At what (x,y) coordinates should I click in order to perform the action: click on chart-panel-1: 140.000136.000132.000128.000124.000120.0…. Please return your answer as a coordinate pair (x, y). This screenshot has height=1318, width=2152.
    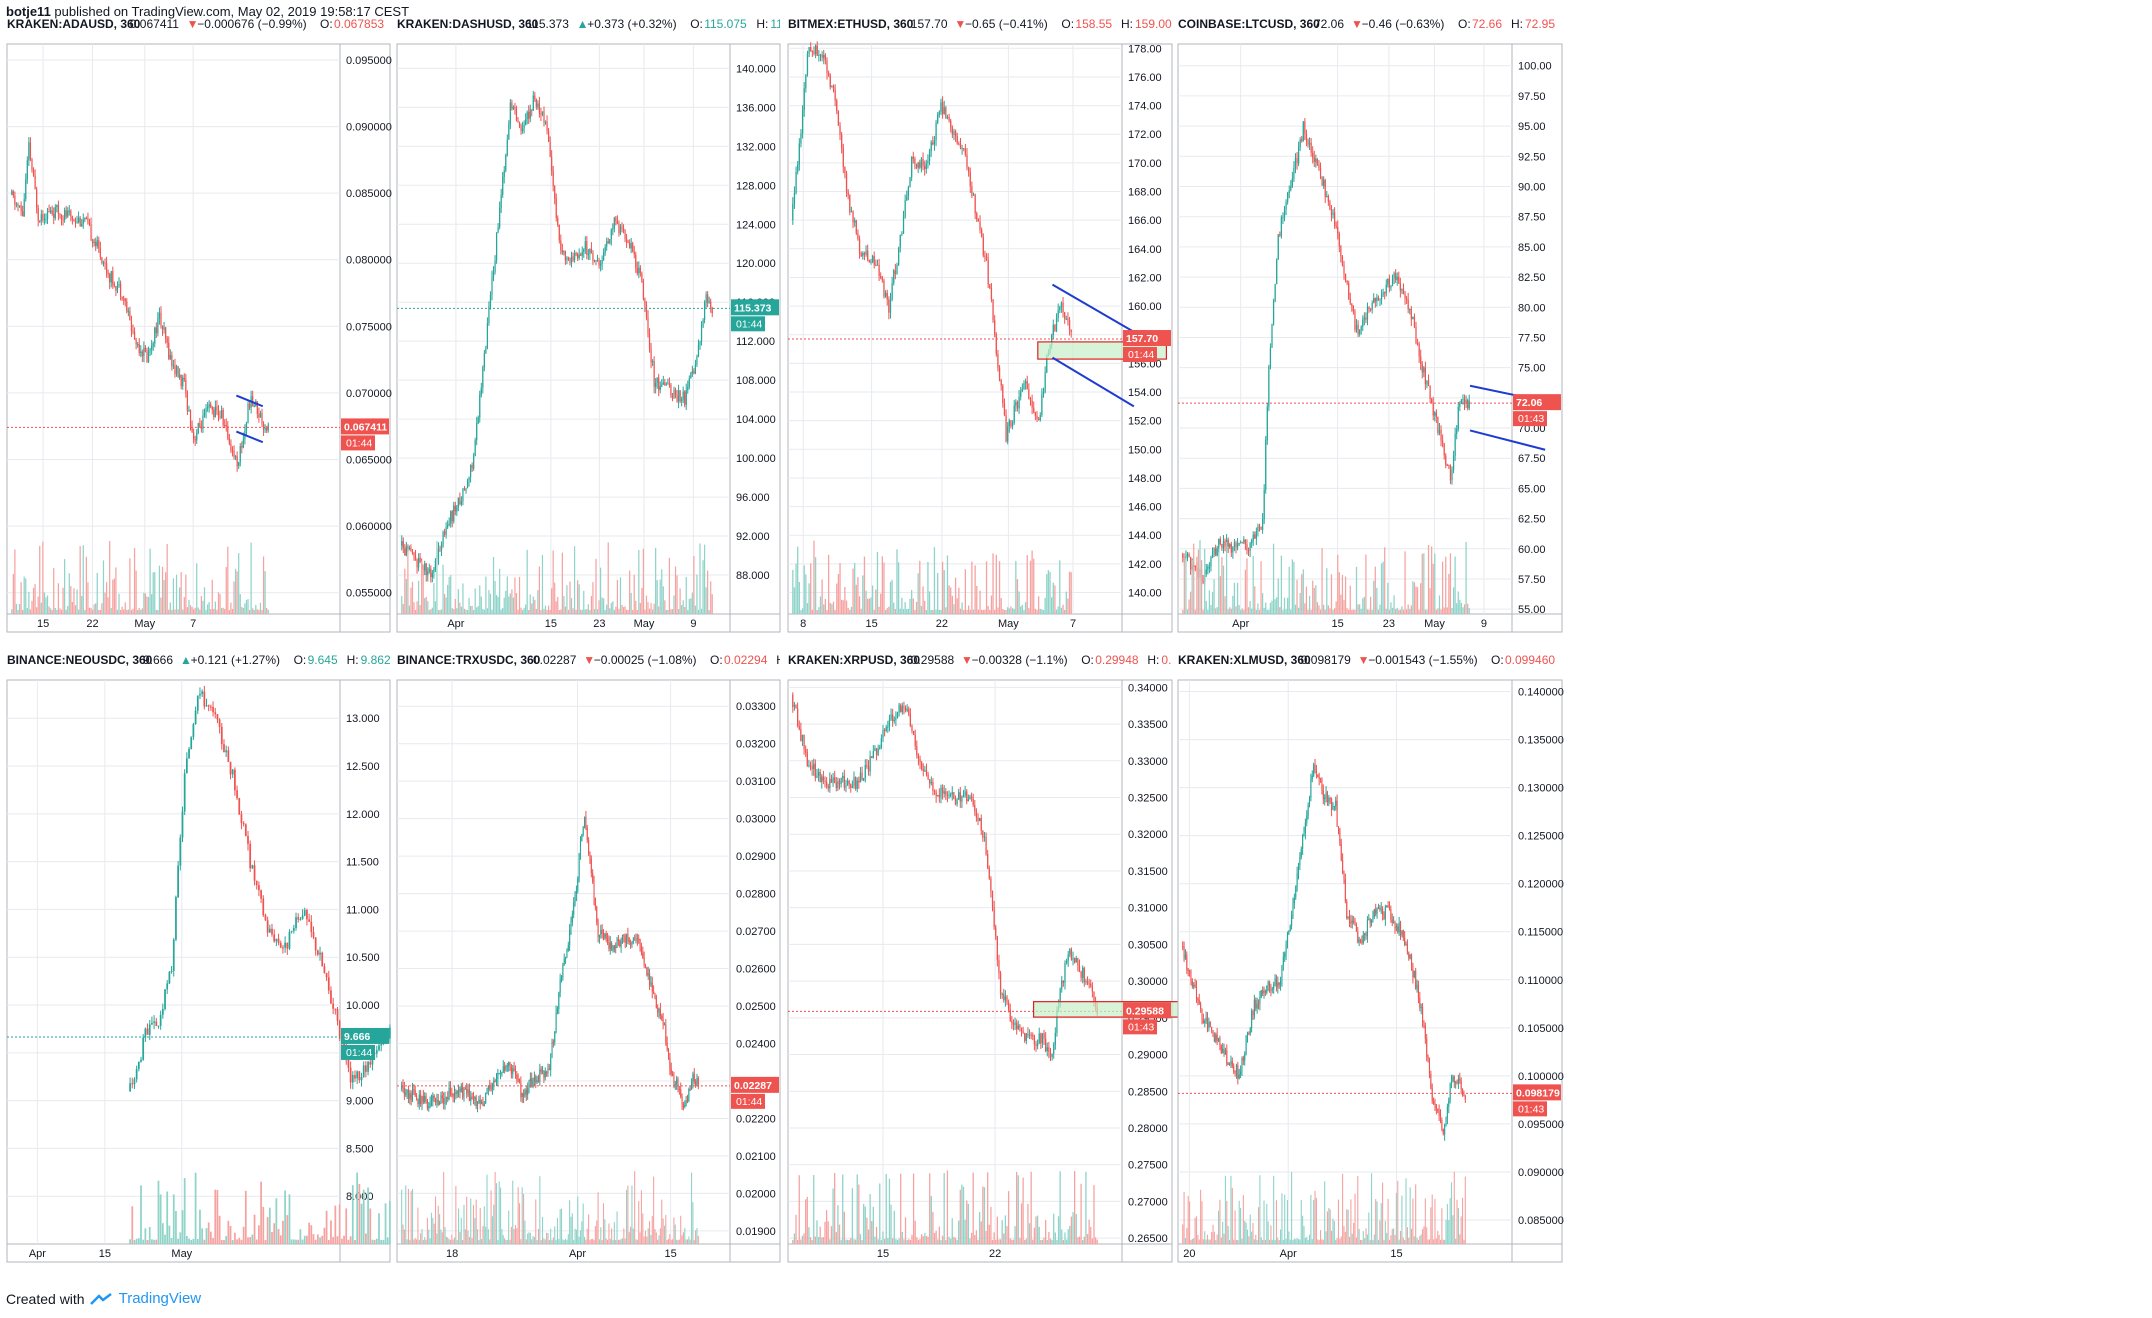
    Looking at the image, I should click on (671, 325).